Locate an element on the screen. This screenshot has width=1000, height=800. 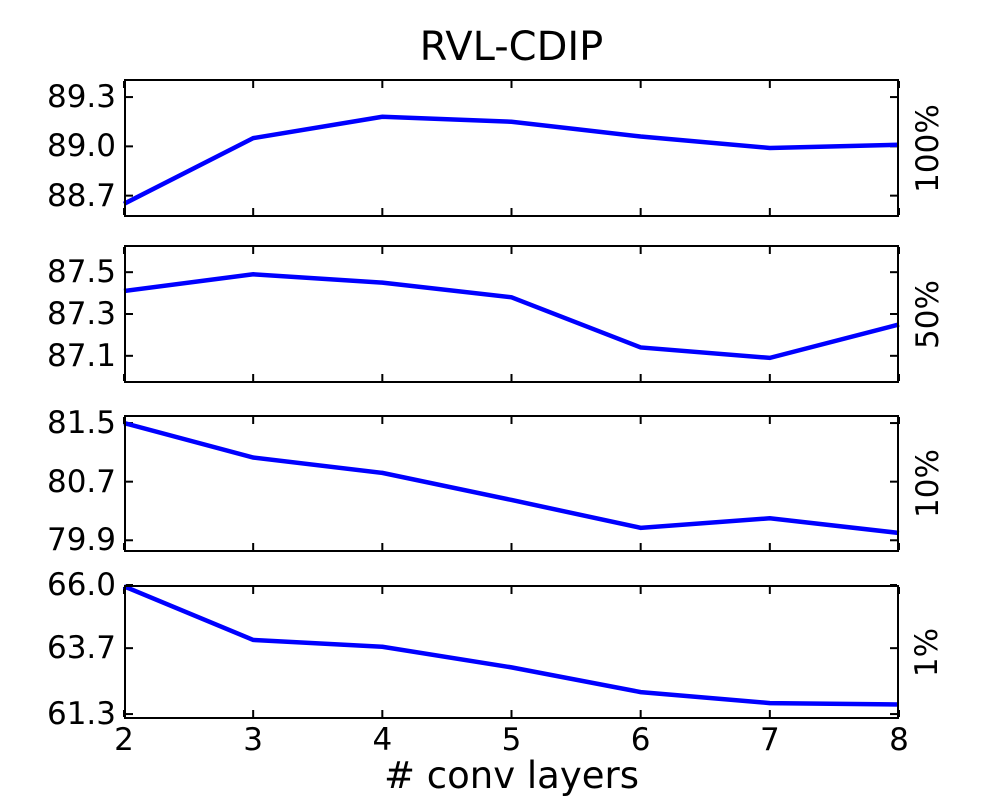
x-tick-label: 2 is located at coordinates (124, 740).